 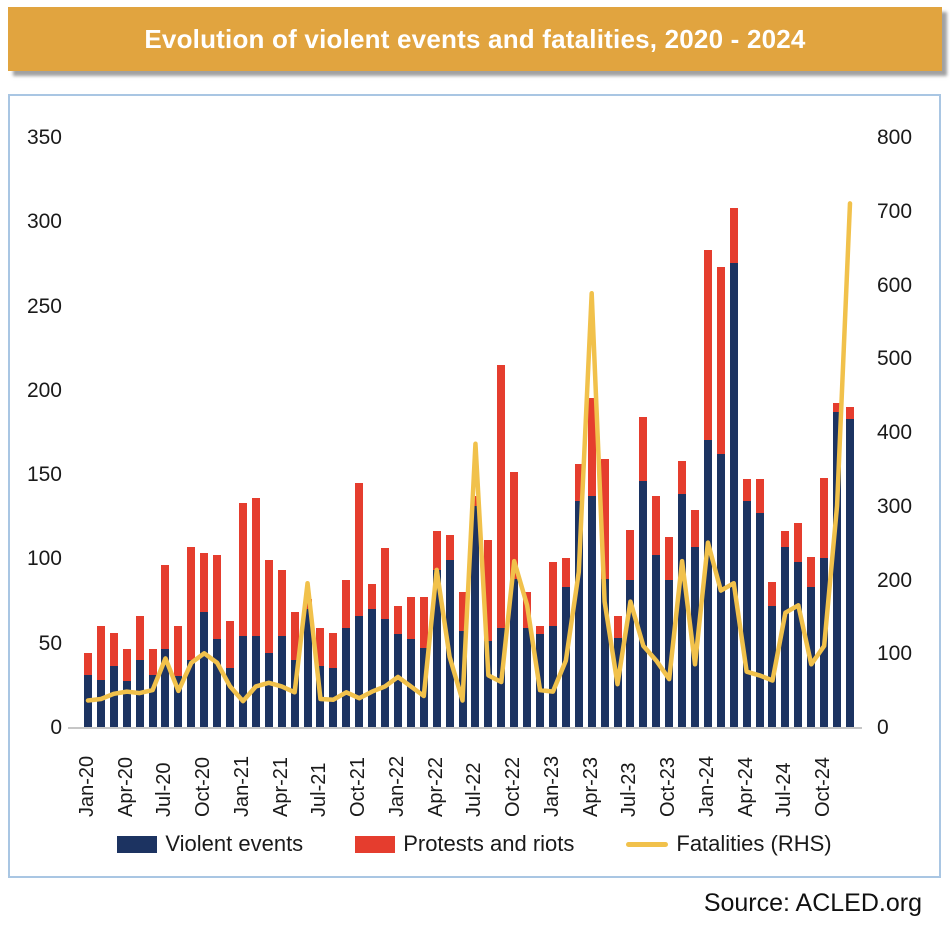 What do you see at coordinates (784, 789) in the screenshot?
I see `x-axis-tick: Jul-24` at bounding box center [784, 789].